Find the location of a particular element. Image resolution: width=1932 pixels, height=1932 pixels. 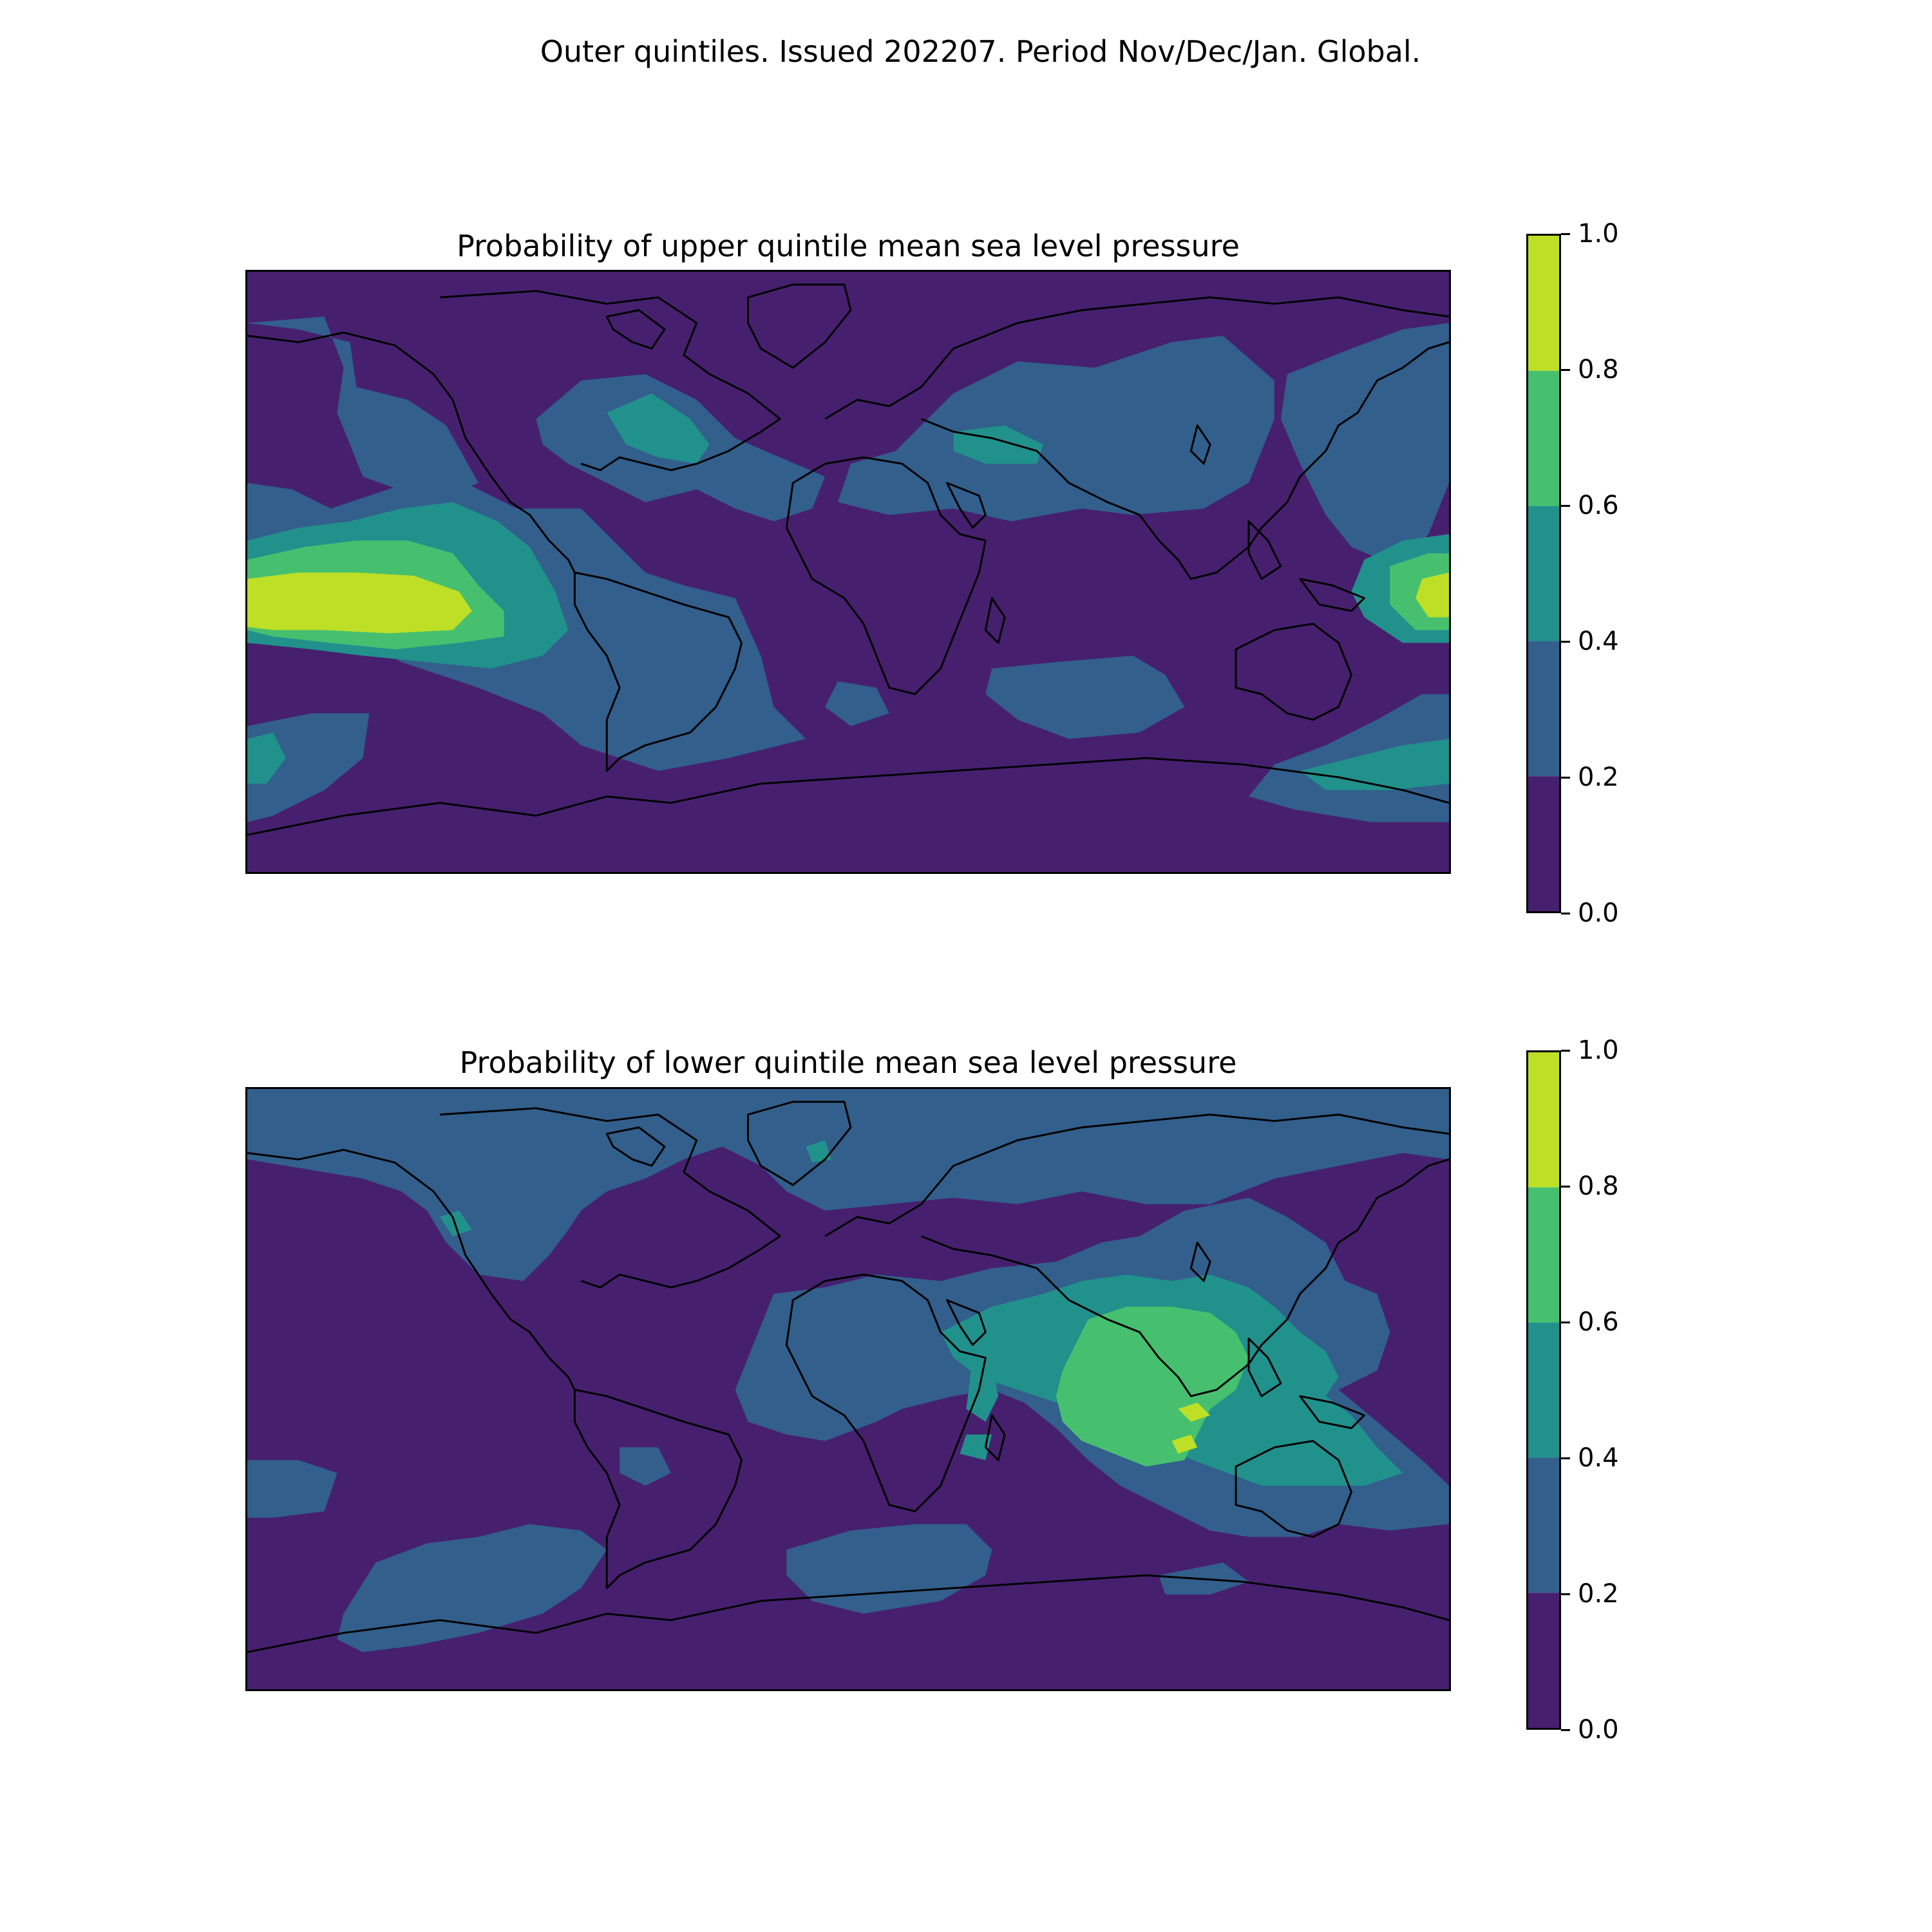

upper-cbar-tick-label: 0.2 is located at coordinates (1599, 777).